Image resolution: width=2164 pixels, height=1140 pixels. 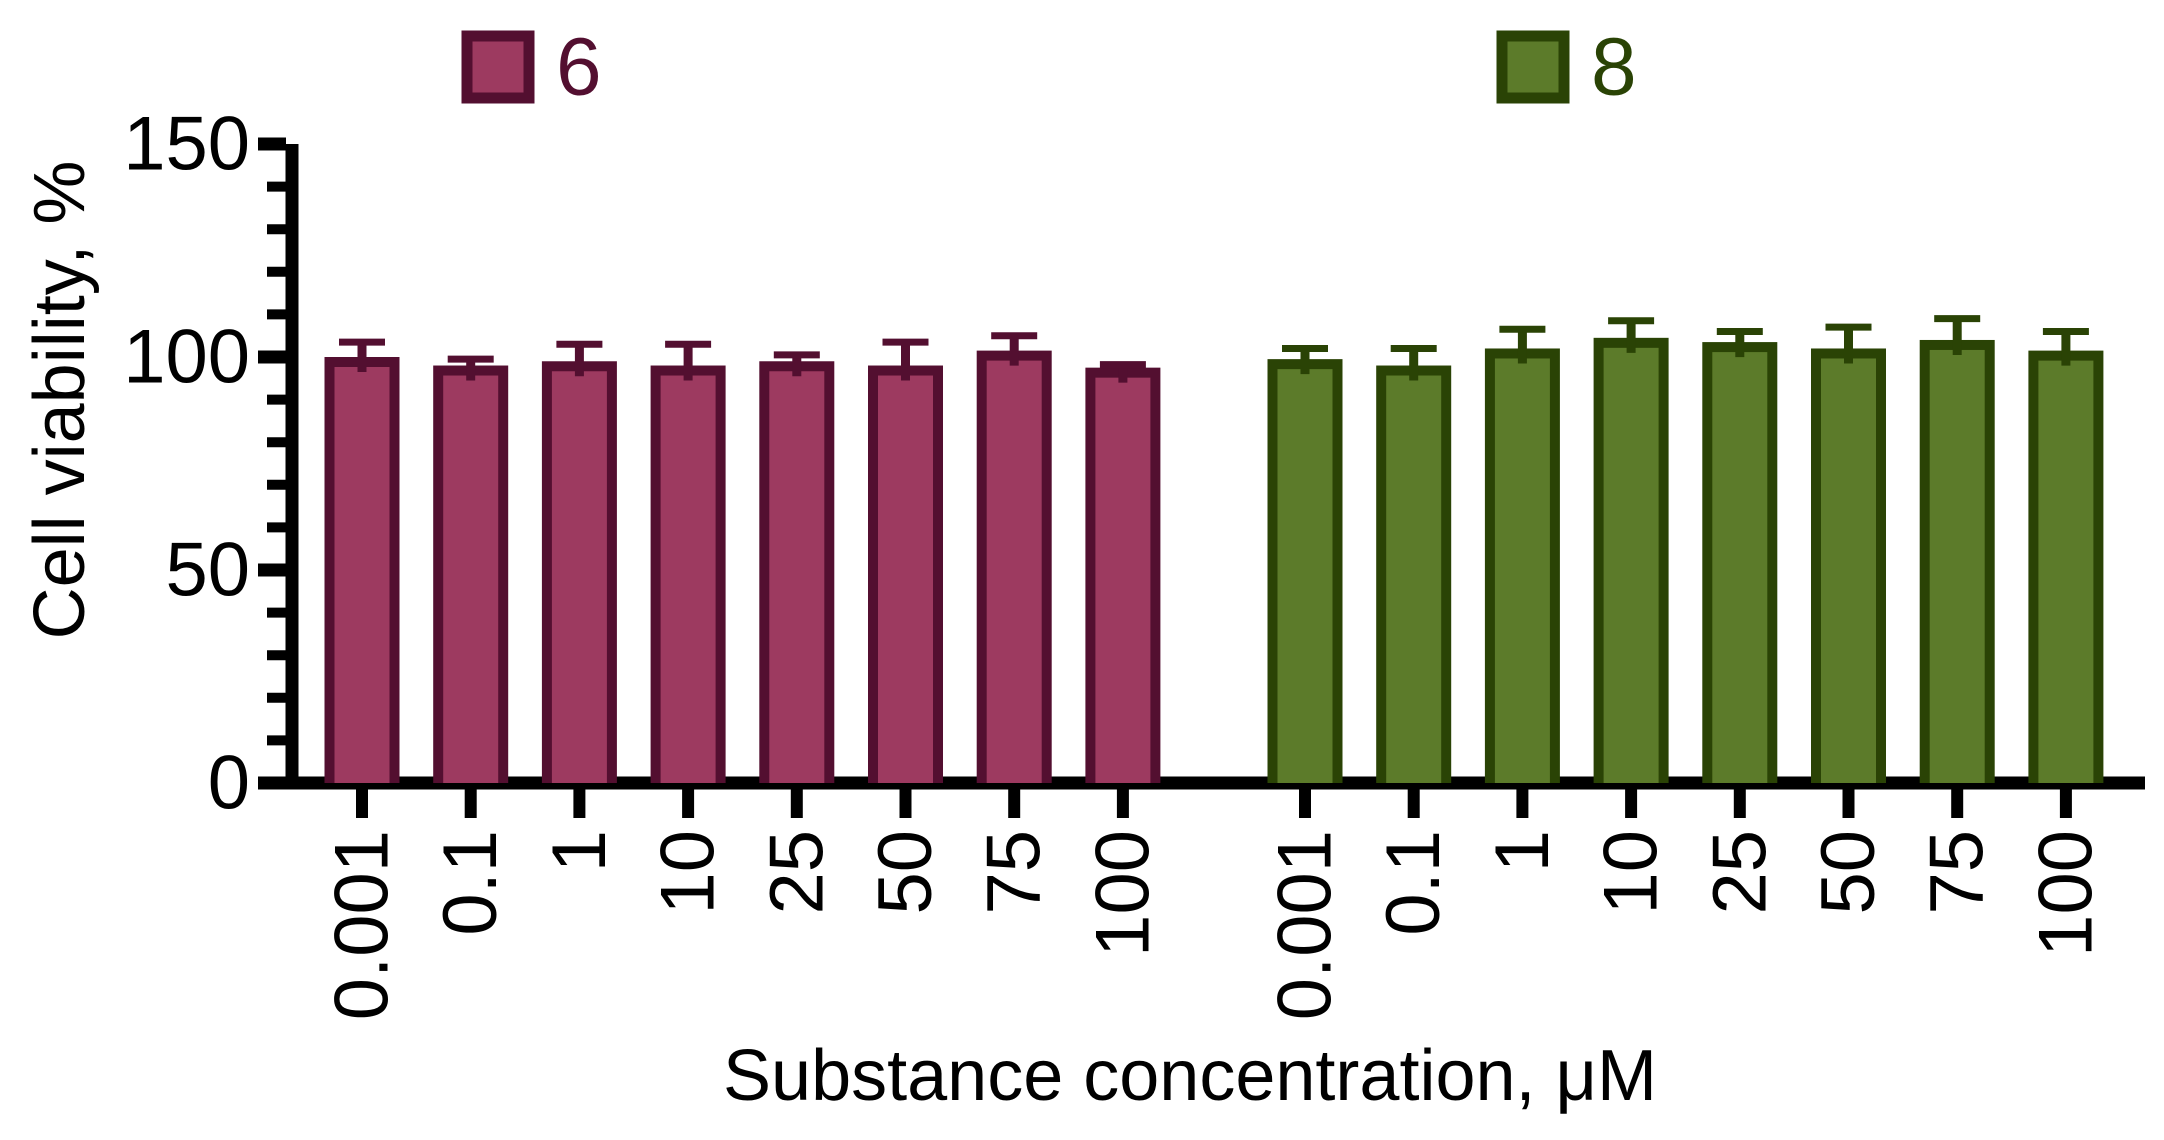 What do you see at coordinates (1049, 67) in the screenshot?
I see `legend: 6 8` at bounding box center [1049, 67].